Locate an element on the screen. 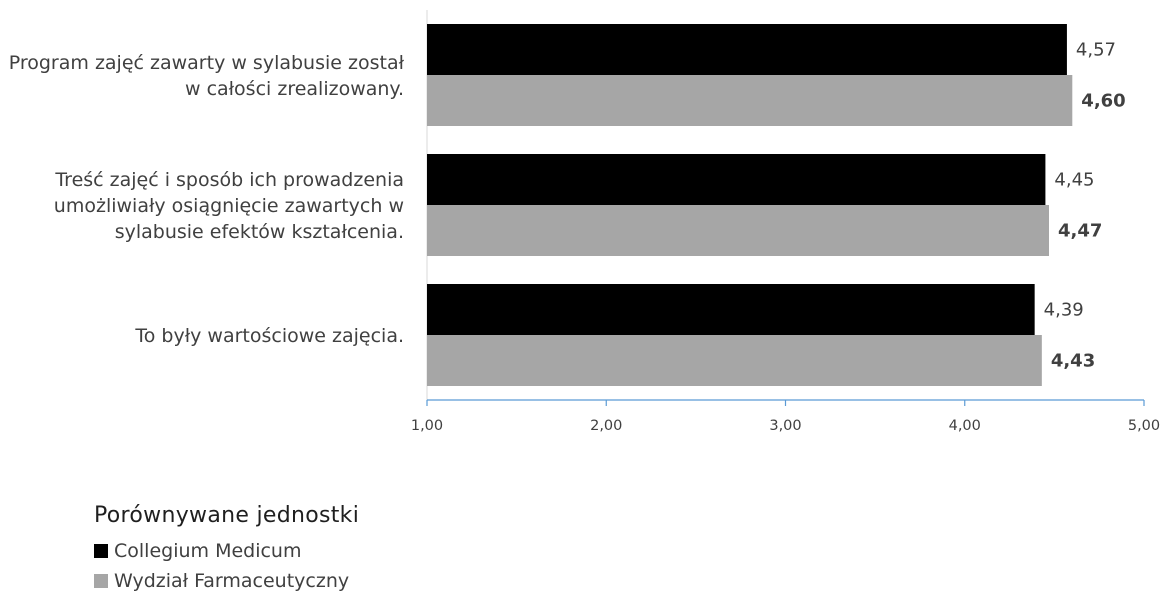 The image size is (1165, 596). x-tick-label: 2,00 is located at coordinates (606, 426).